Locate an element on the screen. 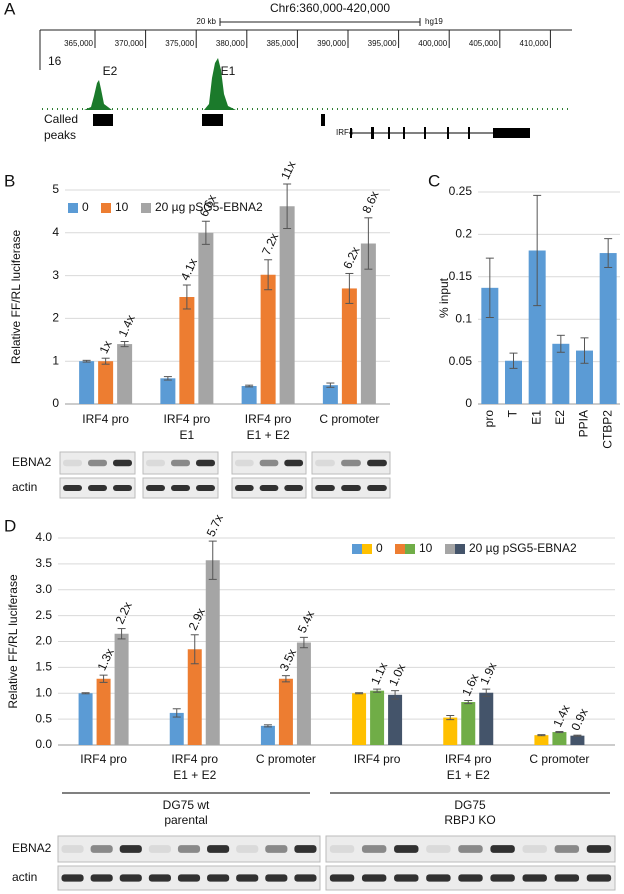 Image resolution: width=624 pixels, height=894 pixels. fold-label: 1.4x is located at coordinates (127, 326).